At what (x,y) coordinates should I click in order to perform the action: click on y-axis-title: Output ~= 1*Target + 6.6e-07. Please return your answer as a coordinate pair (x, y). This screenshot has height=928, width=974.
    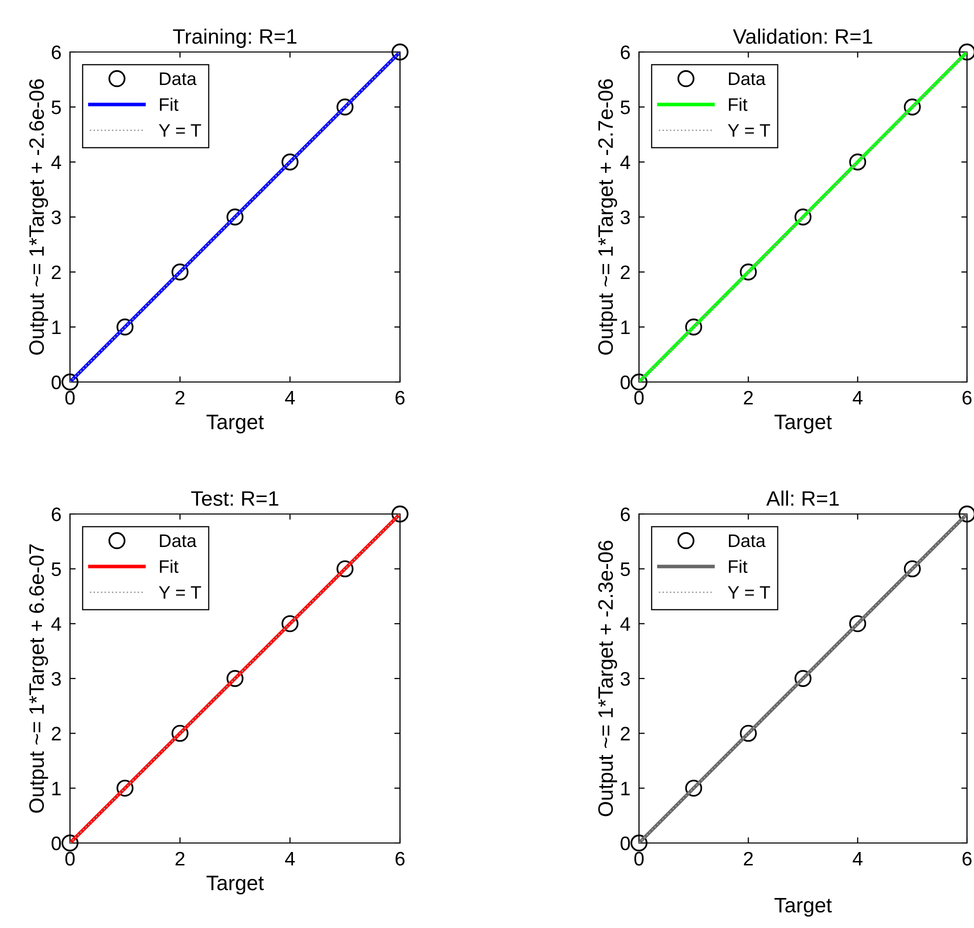
    Looking at the image, I should click on (38, 678).